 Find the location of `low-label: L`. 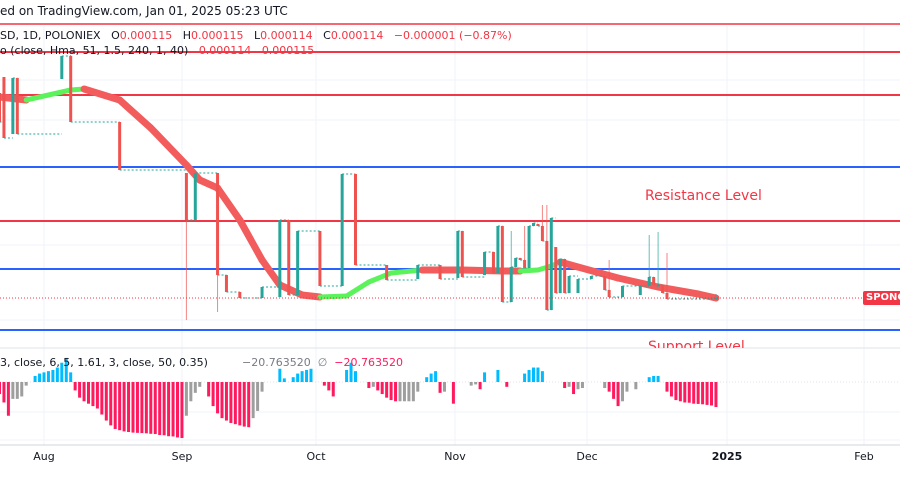

low-label: L is located at coordinates (257, 35).